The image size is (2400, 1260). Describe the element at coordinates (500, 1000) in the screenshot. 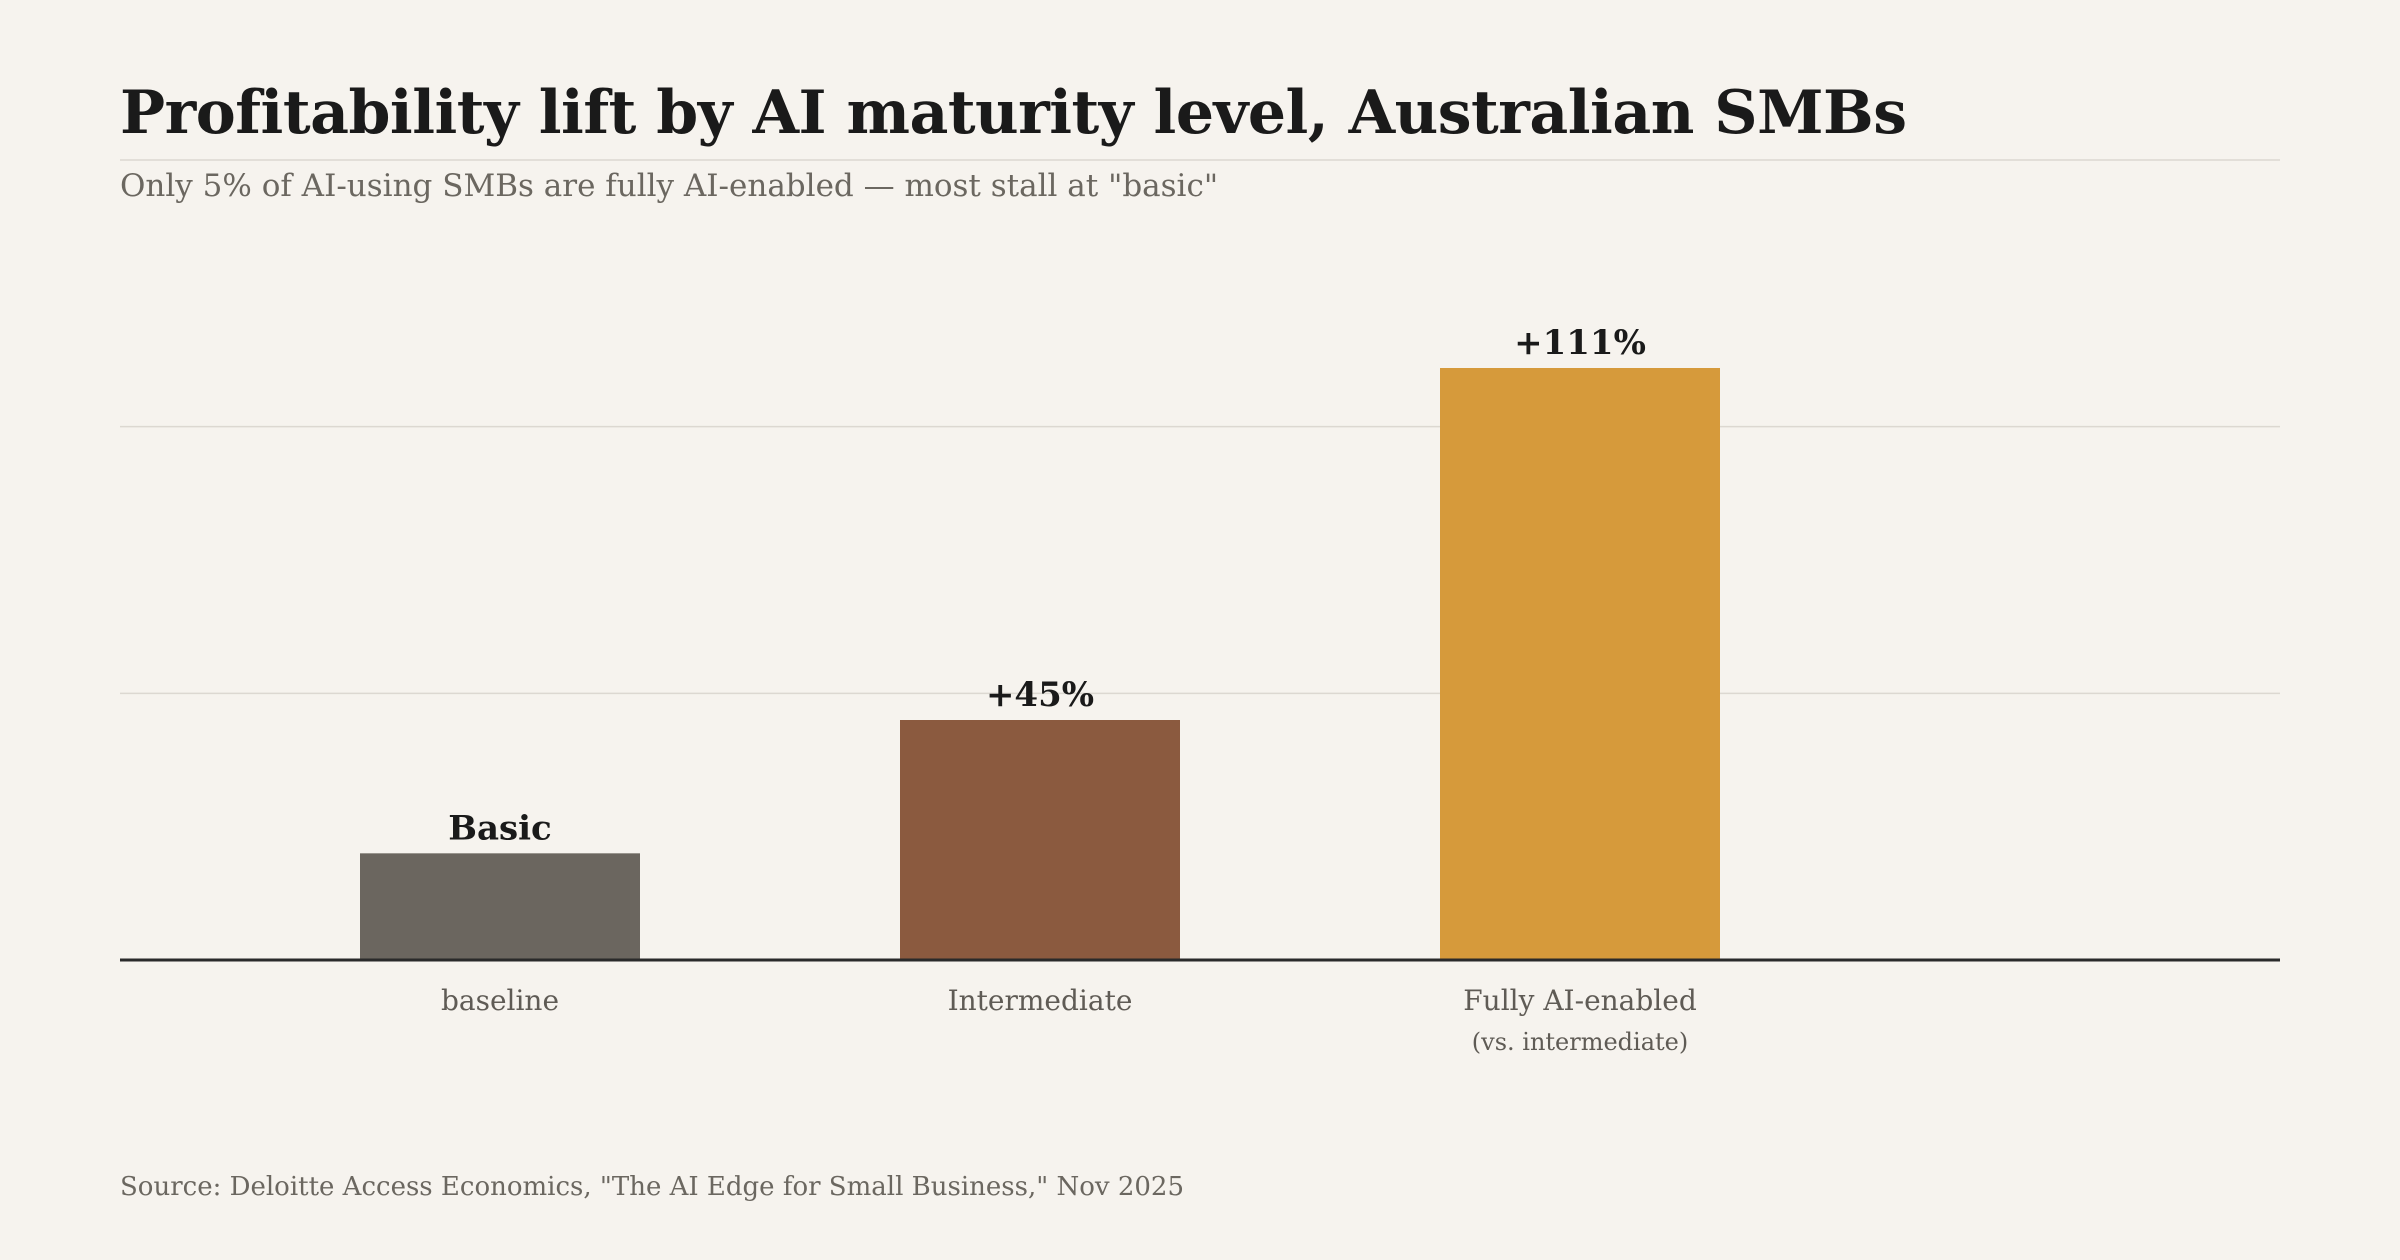

I see `x-tick-label-1: baseline` at that location.